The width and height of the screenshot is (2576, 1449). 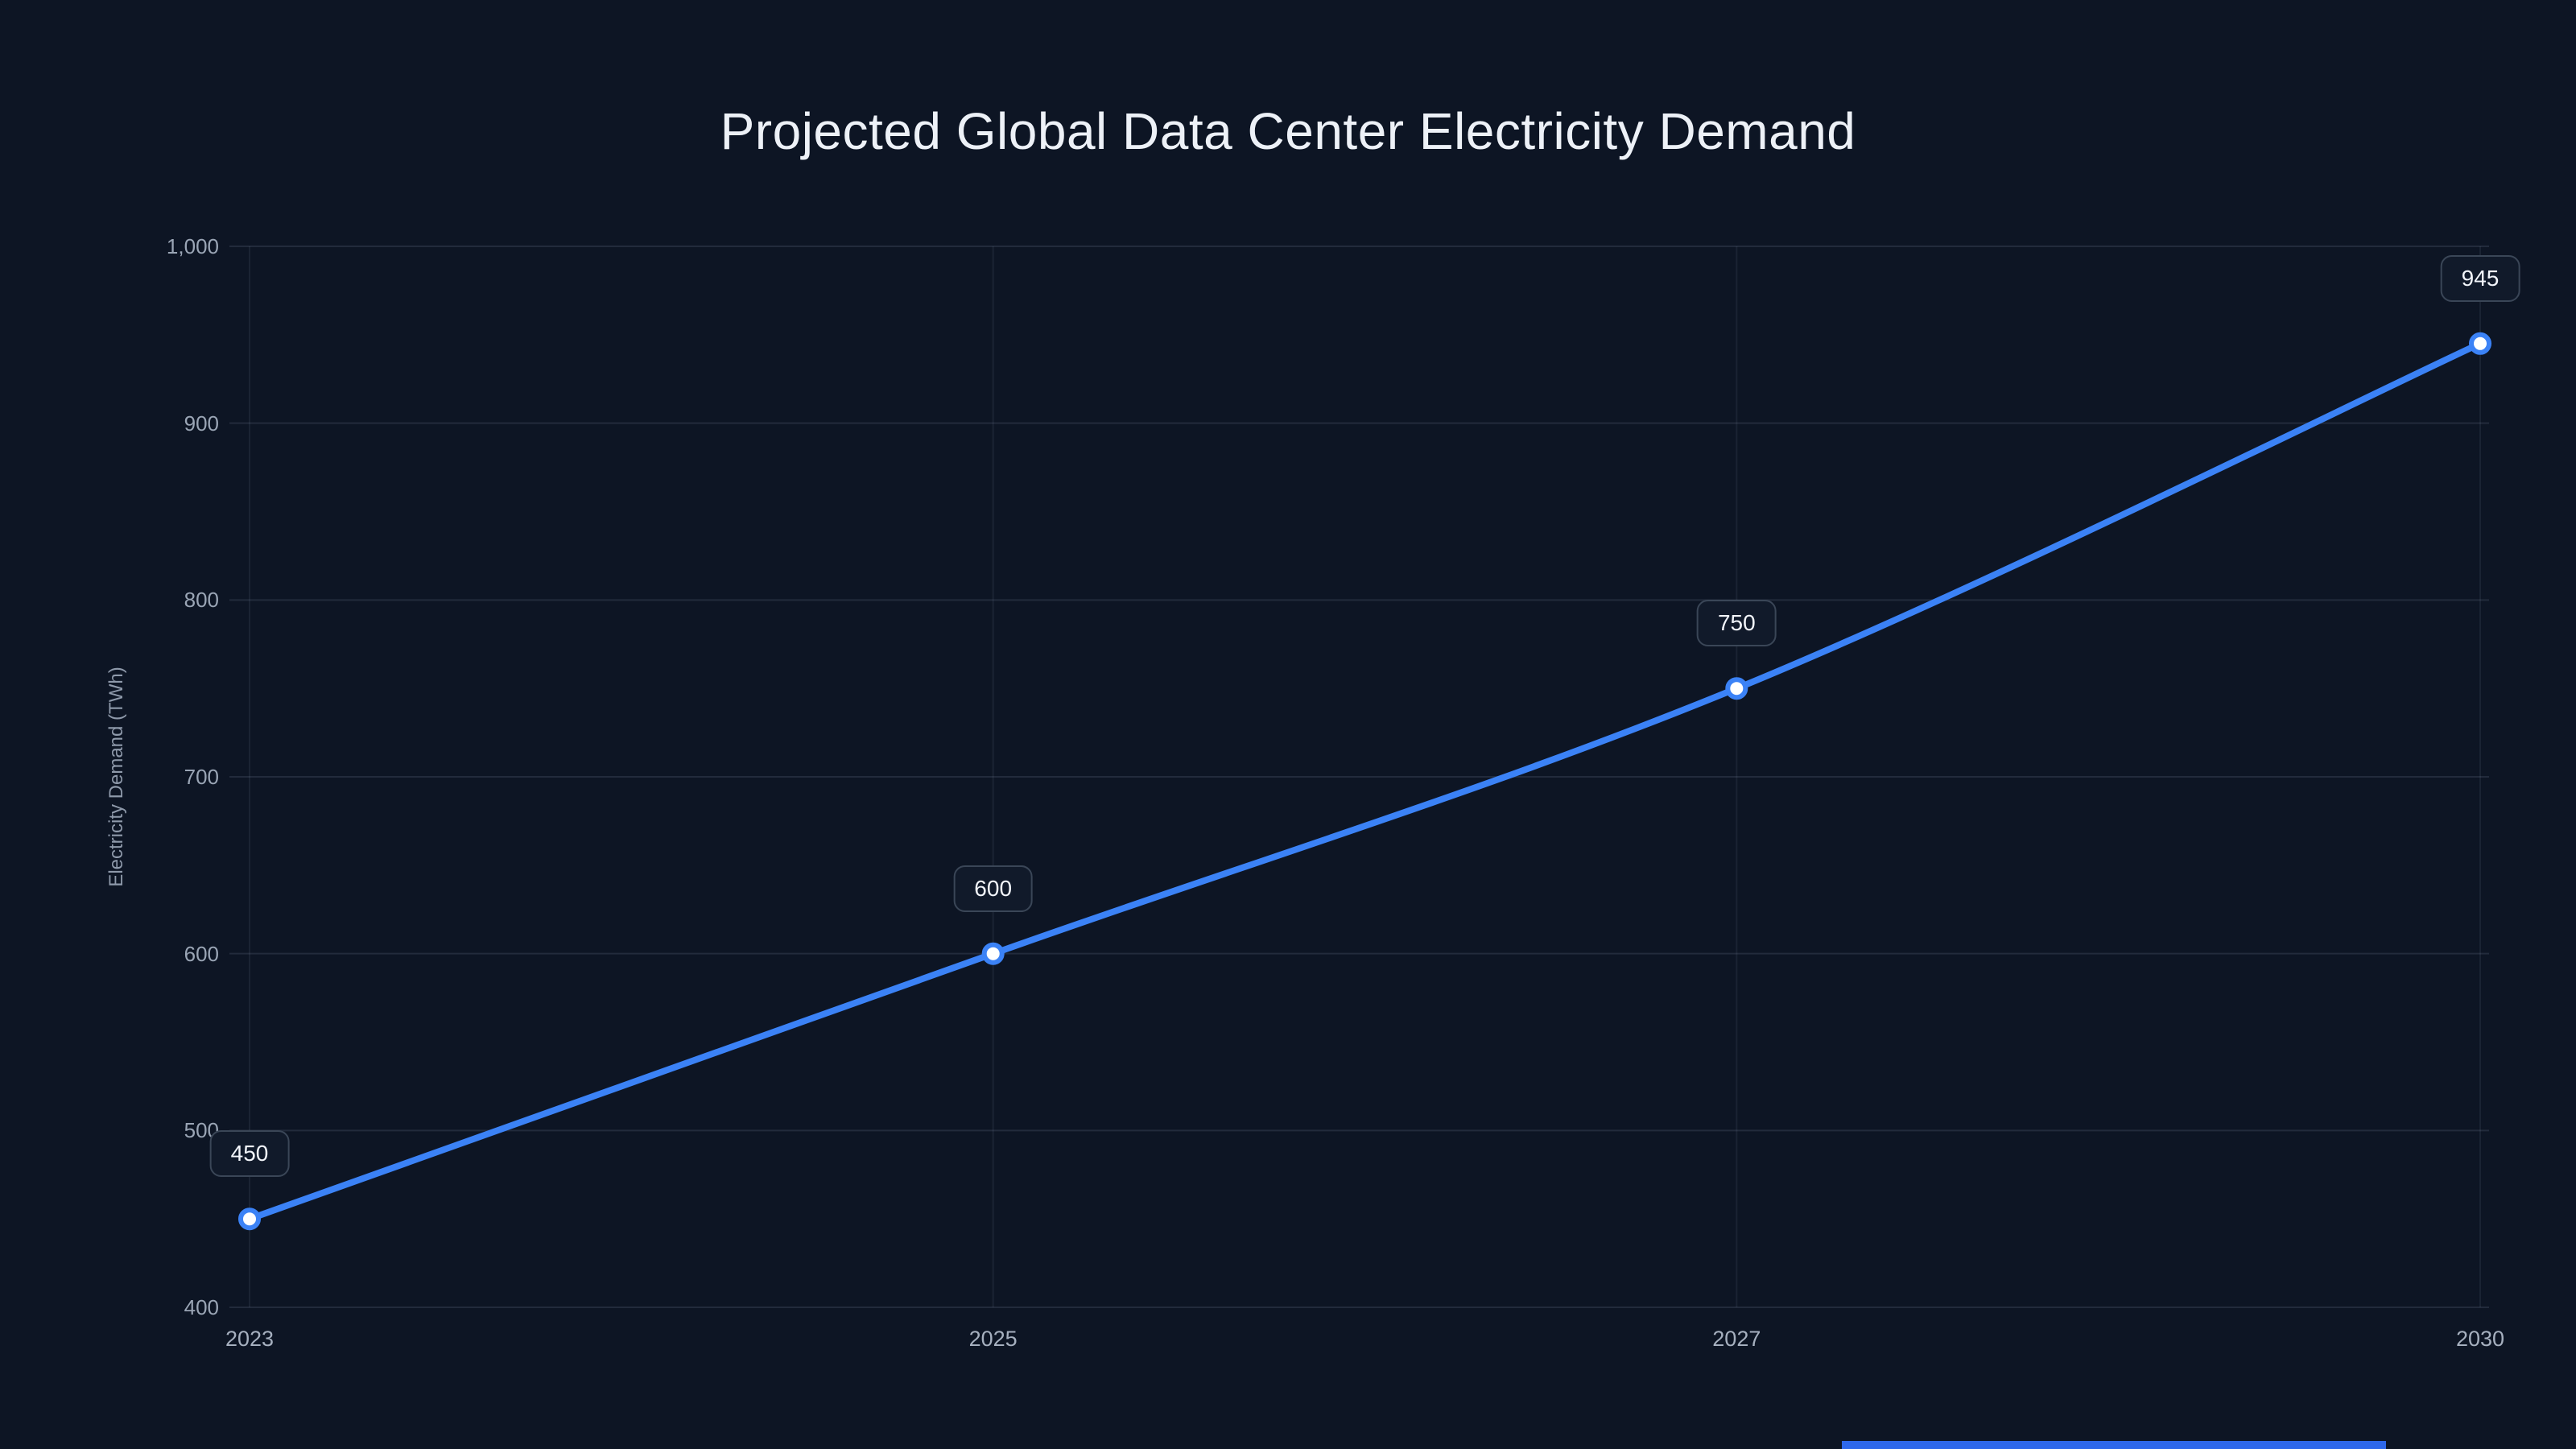 What do you see at coordinates (201, 1130) in the screenshot?
I see `y-tick-label: 500` at bounding box center [201, 1130].